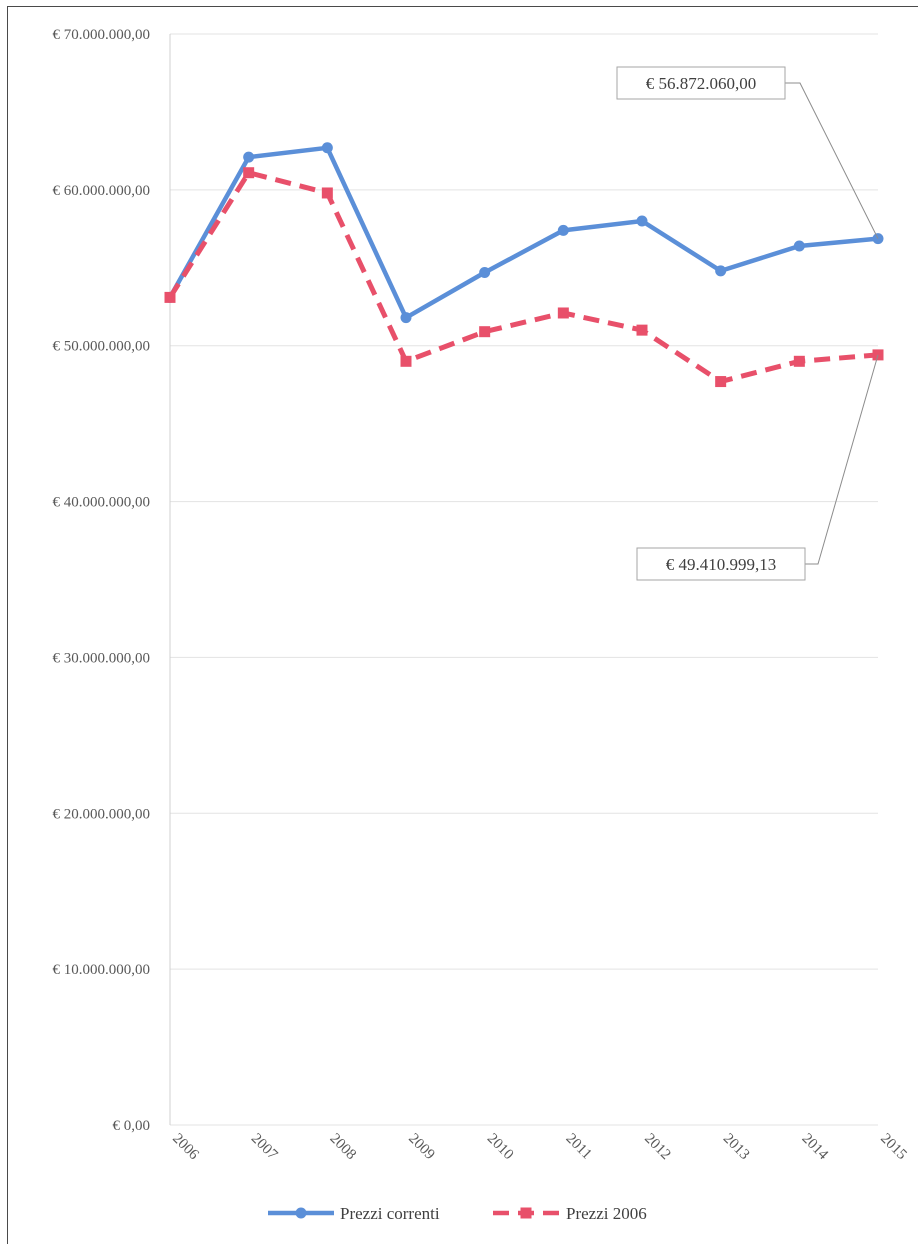 Image resolution: width=920 pixels, height=1245 pixels. I want to click on callout-label: € 49.410.999,13, so click(721, 564).